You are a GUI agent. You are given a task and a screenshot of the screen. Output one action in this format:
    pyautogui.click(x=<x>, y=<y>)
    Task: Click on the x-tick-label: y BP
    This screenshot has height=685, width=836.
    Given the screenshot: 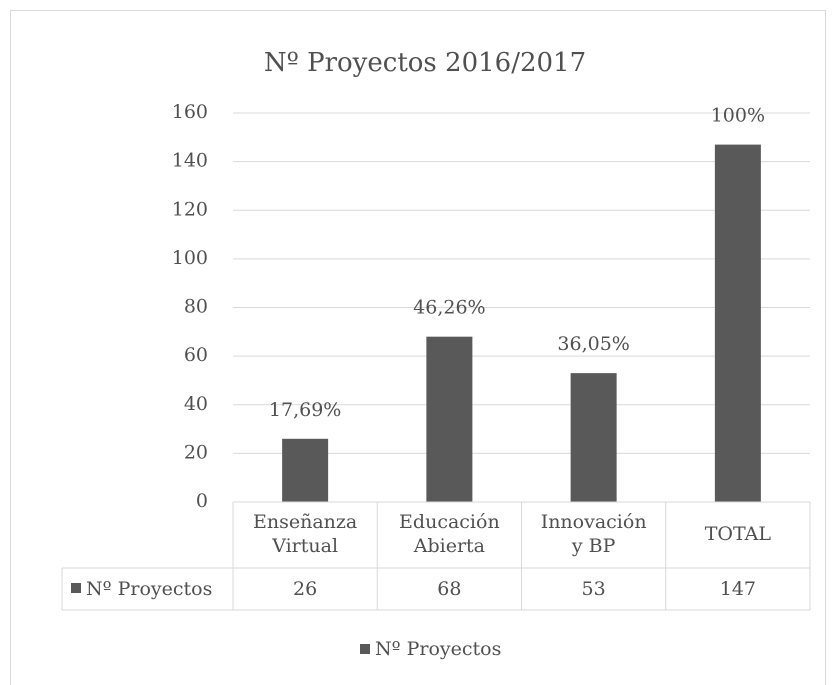 What is the action you would take?
    pyautogui.click(x=593, y=546)
    